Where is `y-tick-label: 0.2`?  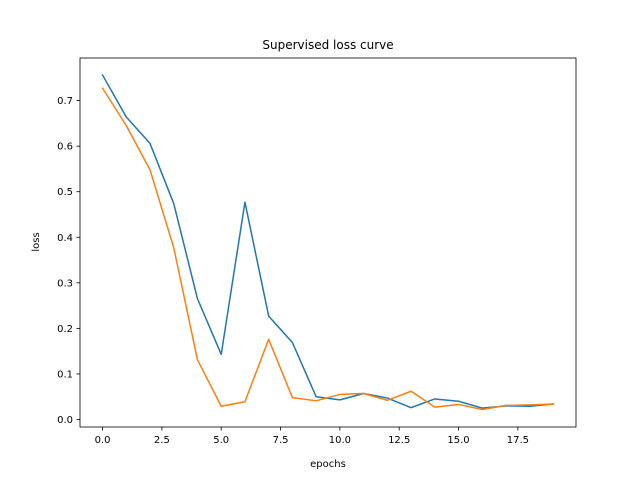 y-tick-label: 0.2 is located at coordinates (65, 329).